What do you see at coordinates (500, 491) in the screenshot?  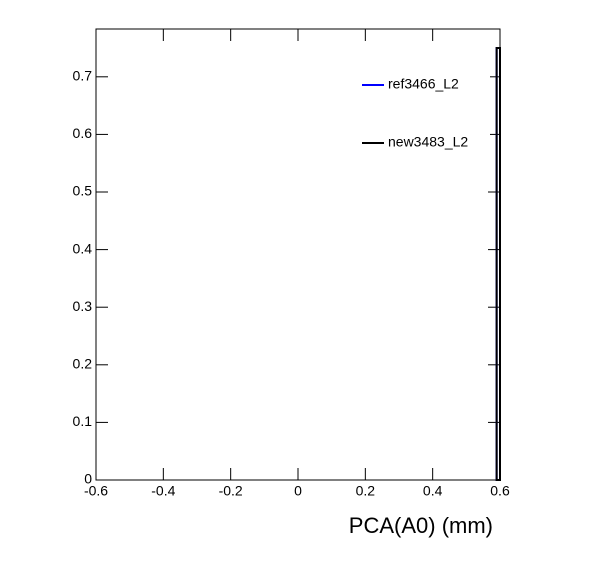 I see `x-tick-label: 0.6` at bounding box center [500, 491].